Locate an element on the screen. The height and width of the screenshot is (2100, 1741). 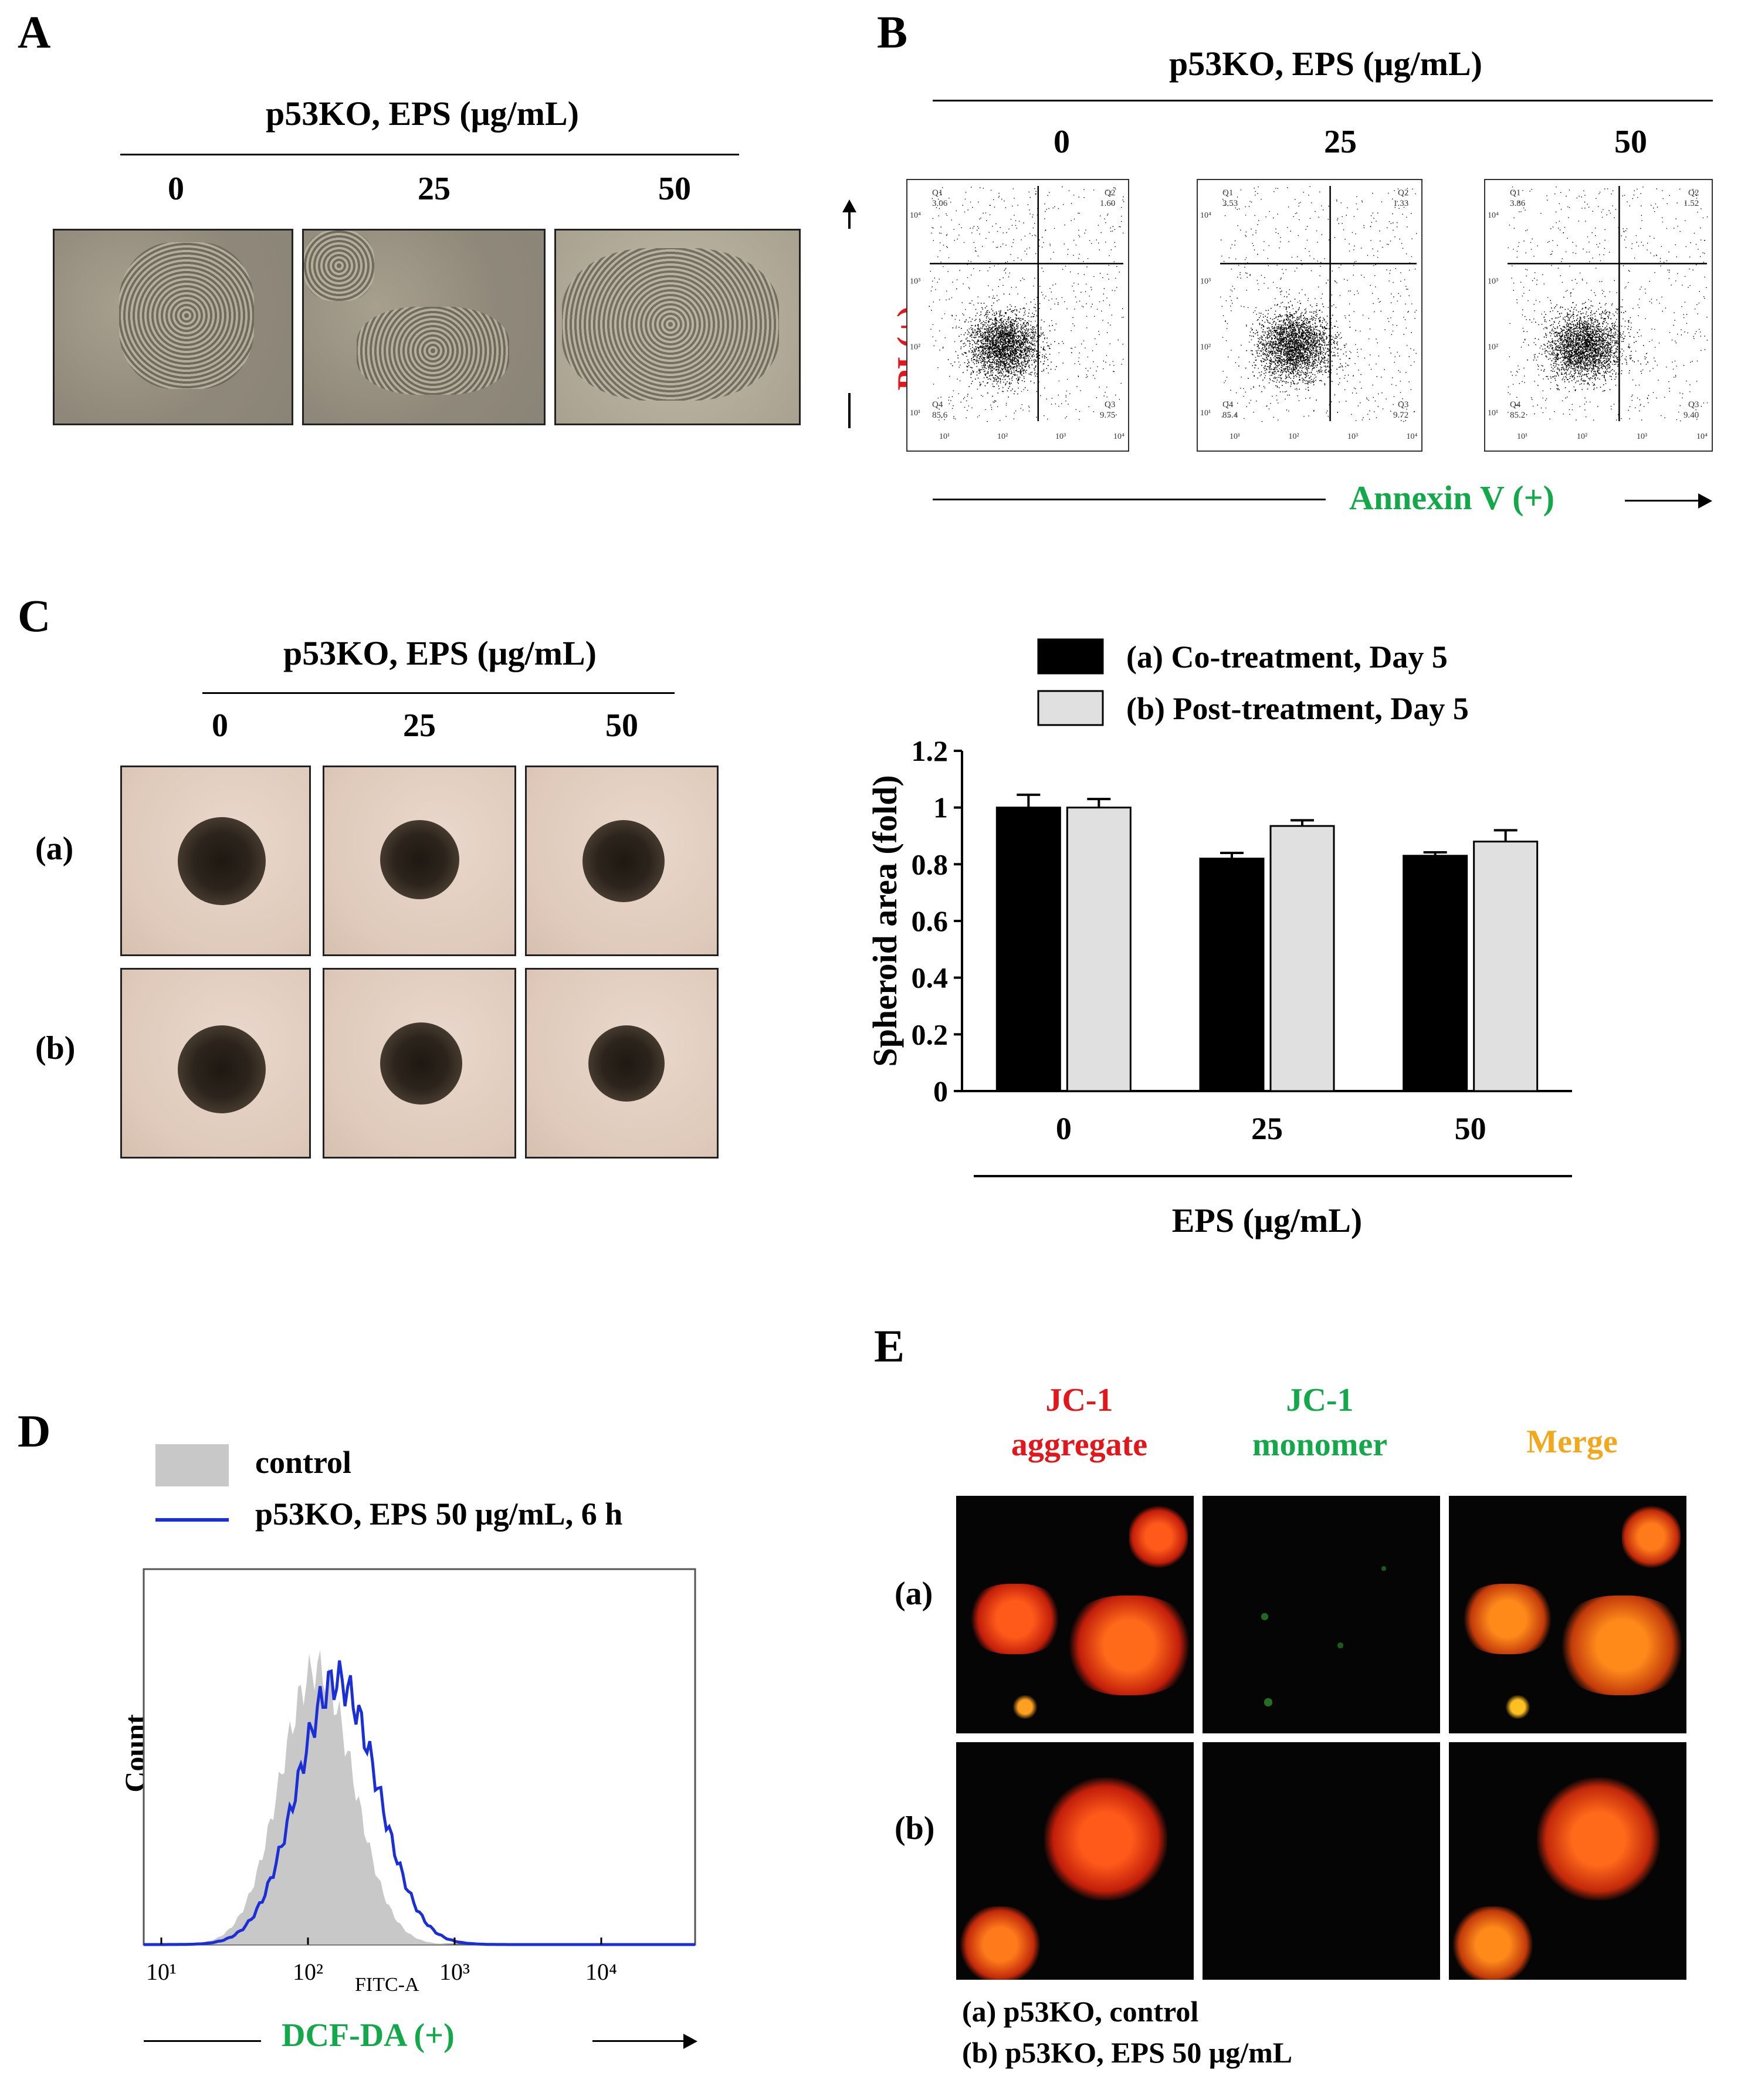
legend-eps-label: p53KO, EPS 50 μg/mL, 6 h is located at coordinates (439, 1514).